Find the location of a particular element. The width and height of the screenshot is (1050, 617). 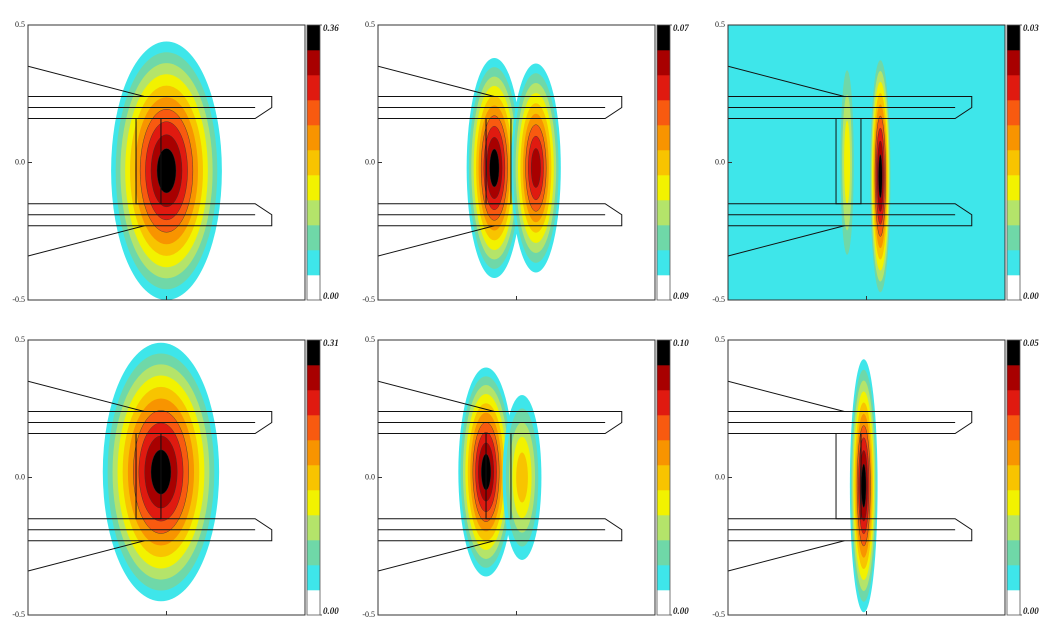

colorbar-label: 0.31 is located at coordinates (331, 343).